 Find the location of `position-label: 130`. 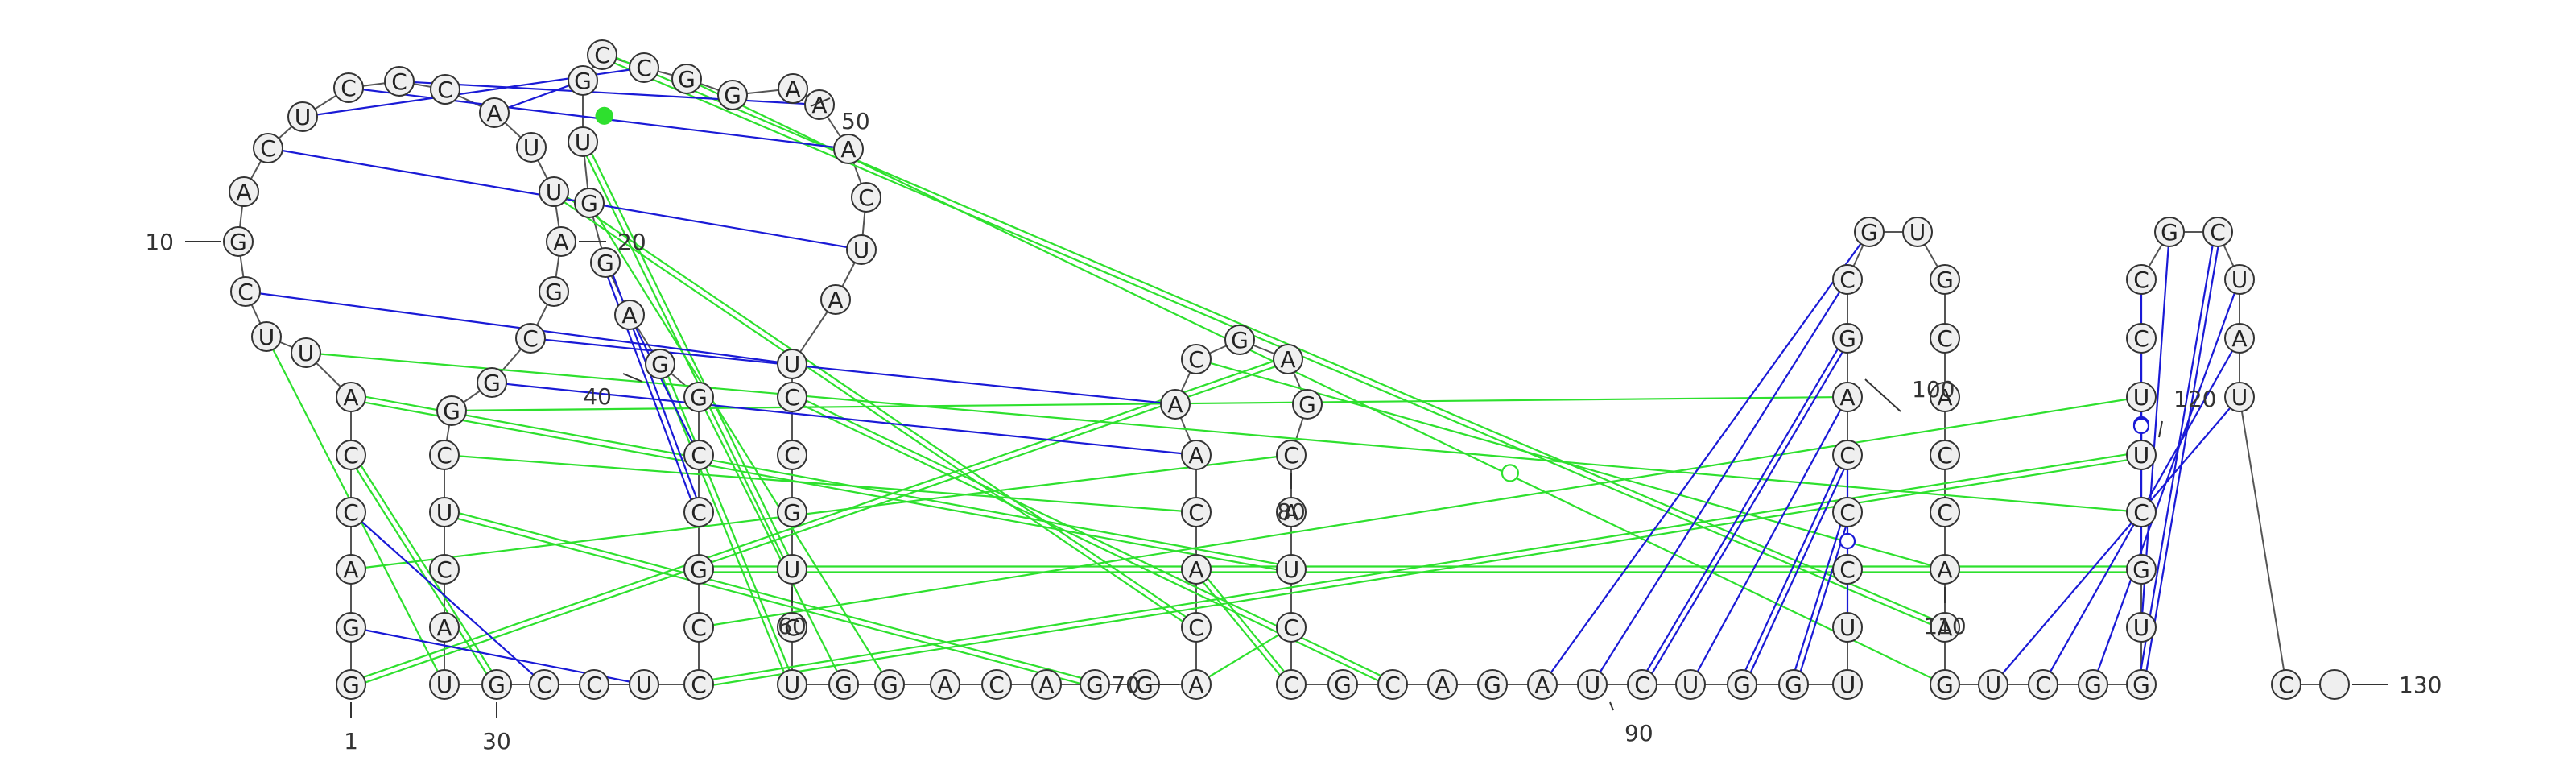

position-label: 130 is located at coordinates (2420, 685).